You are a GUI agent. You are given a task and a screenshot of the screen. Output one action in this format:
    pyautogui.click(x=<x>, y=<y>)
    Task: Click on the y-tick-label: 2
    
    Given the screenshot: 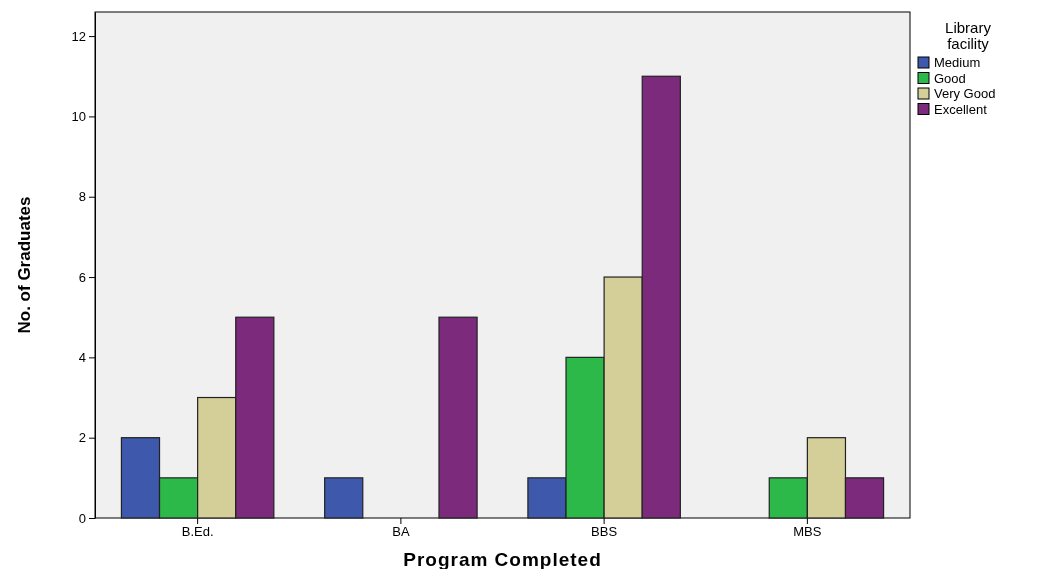 What is the action you would take?
    pyautogui.click(x=82, y=438)
    